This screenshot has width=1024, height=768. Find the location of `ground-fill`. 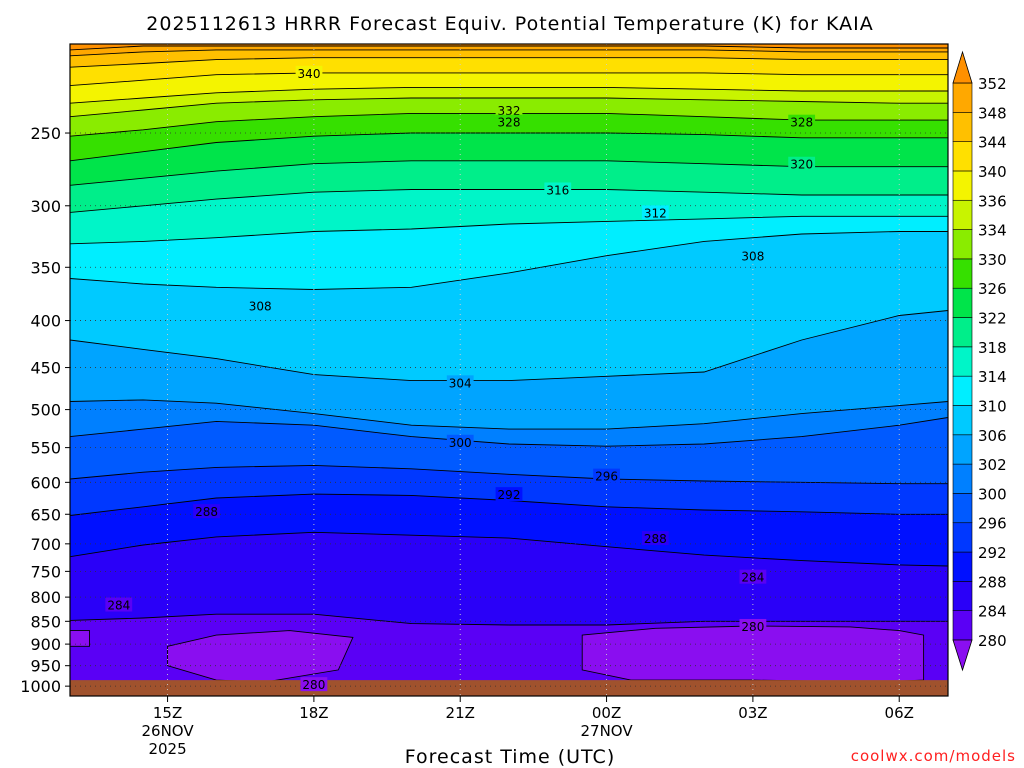

ground-fill is located at coordinates (509, 688).